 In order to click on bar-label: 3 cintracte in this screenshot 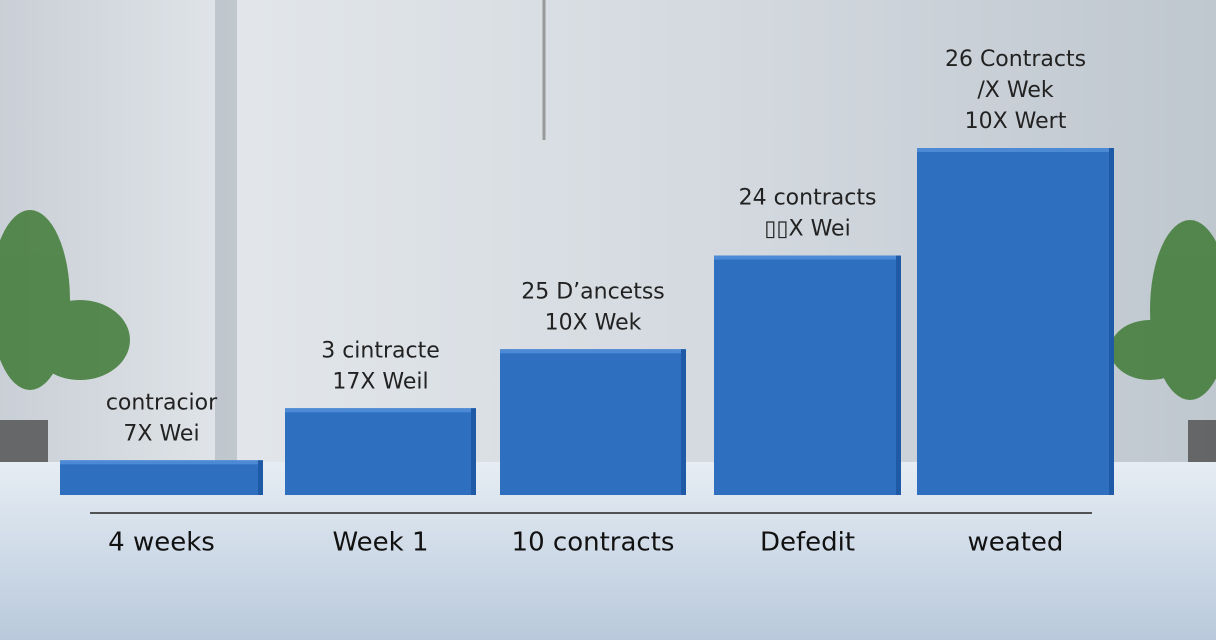, I will do `click(380, 350)`.